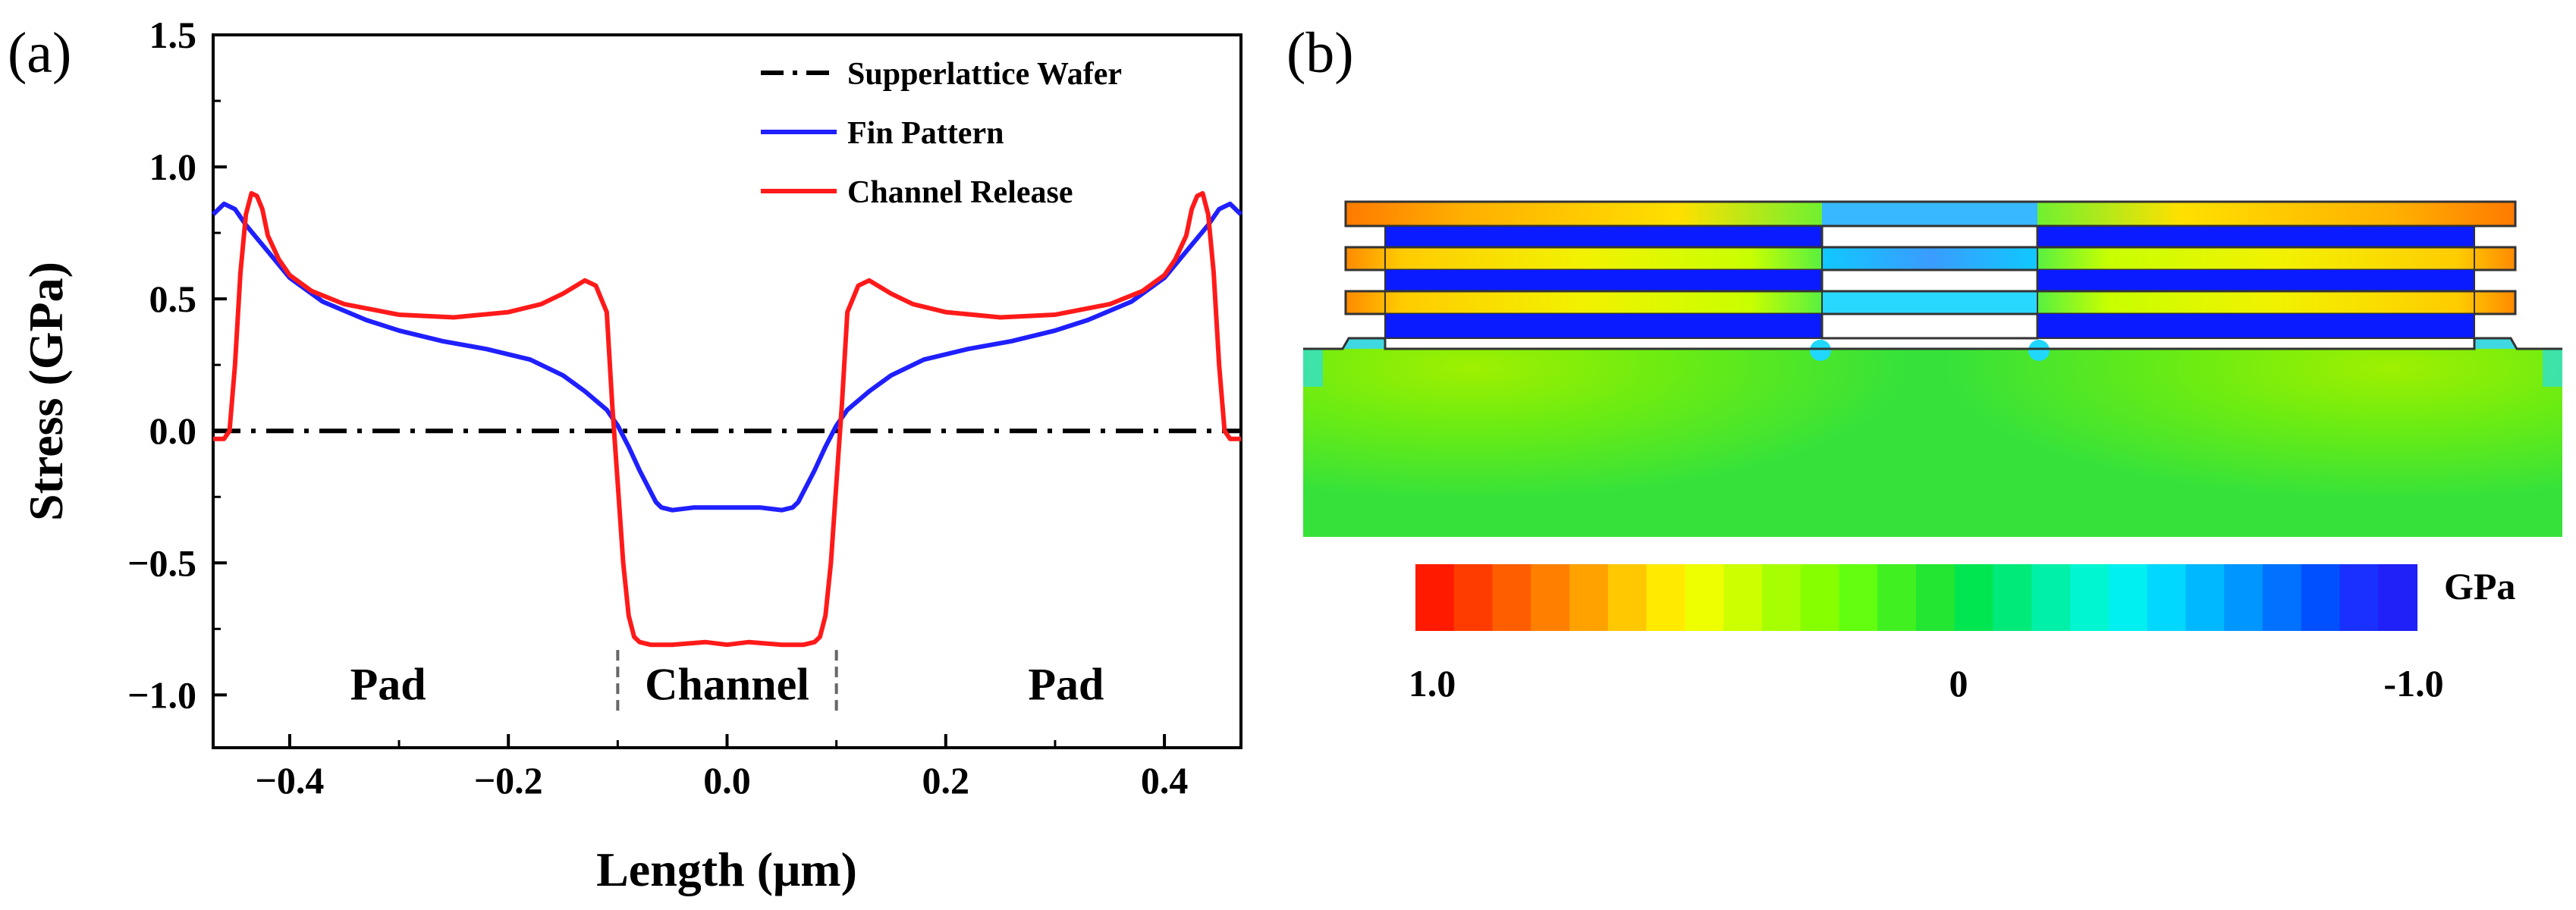 This screenshot has height=910, width=2576. I want to click on y-axis-title: Stress (GPa), so click(46, 391).